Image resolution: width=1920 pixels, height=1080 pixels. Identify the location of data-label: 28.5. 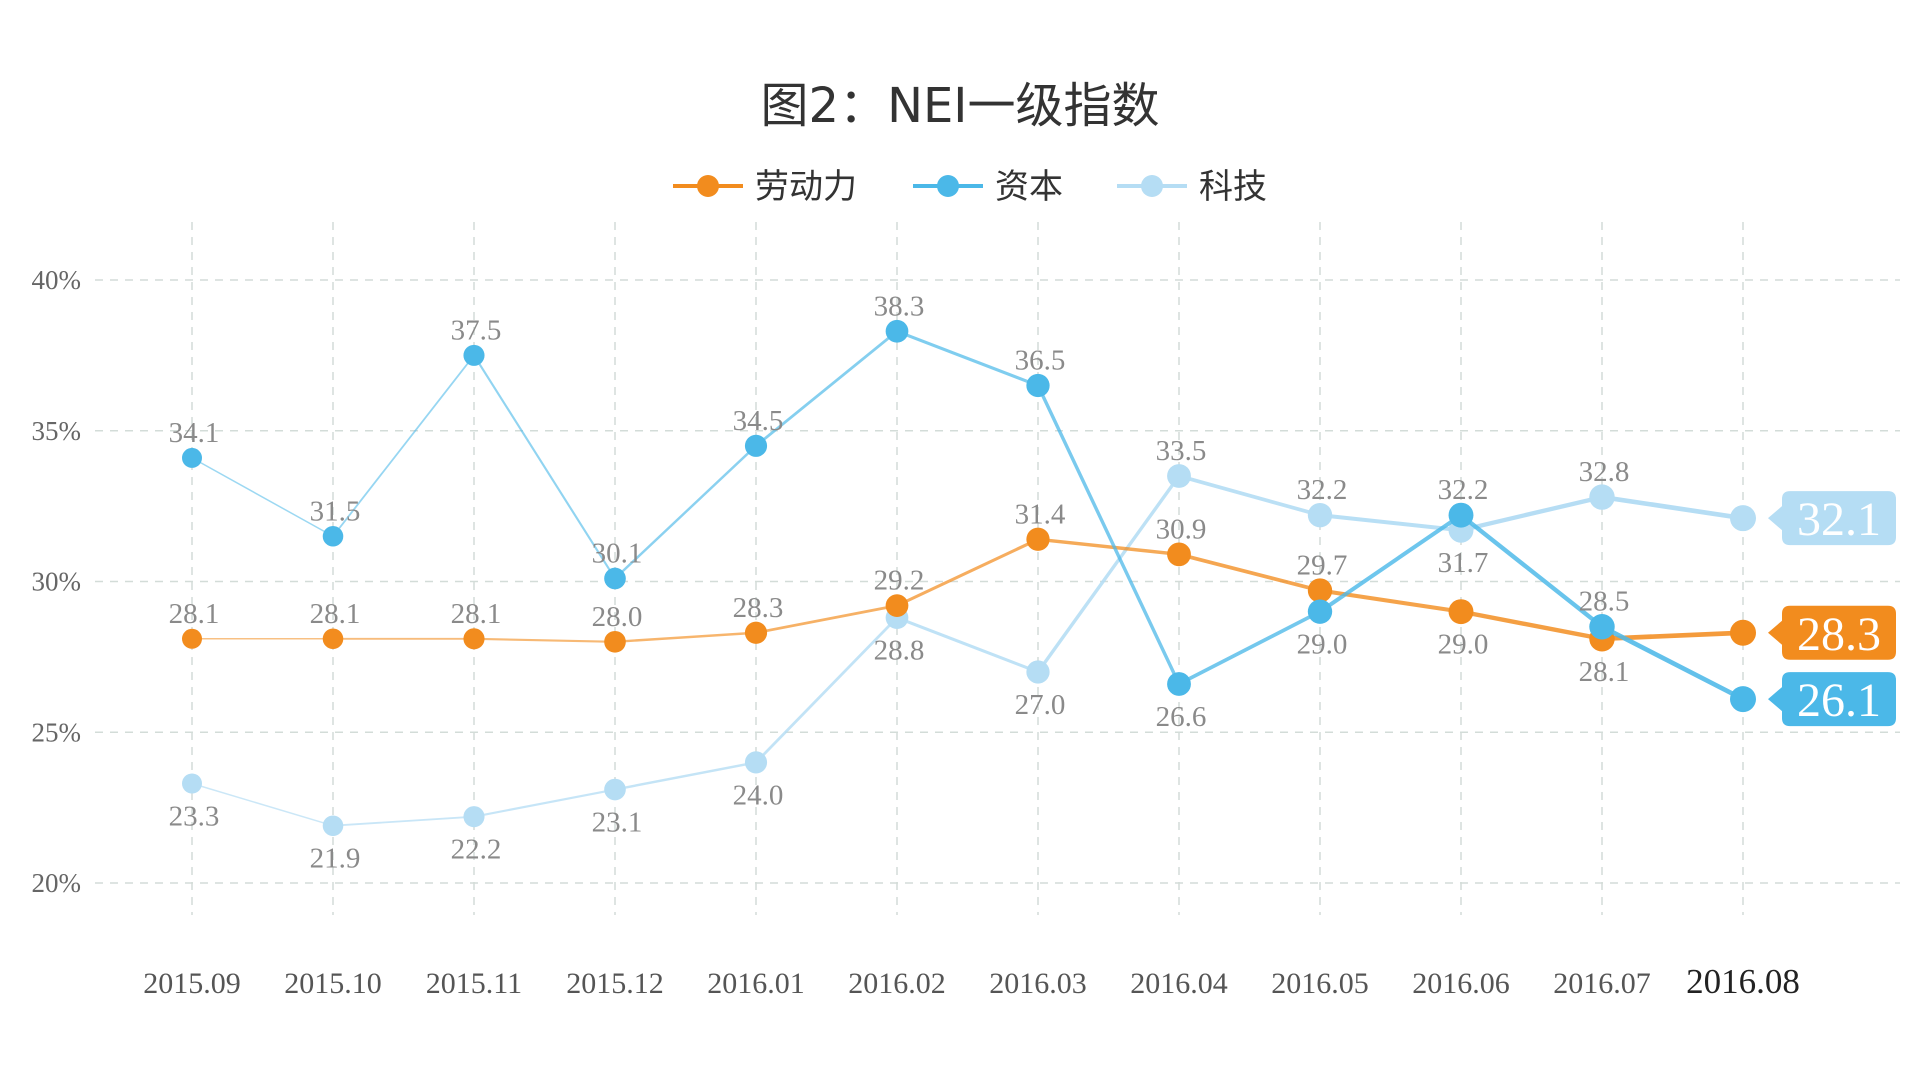
(1604, 602).